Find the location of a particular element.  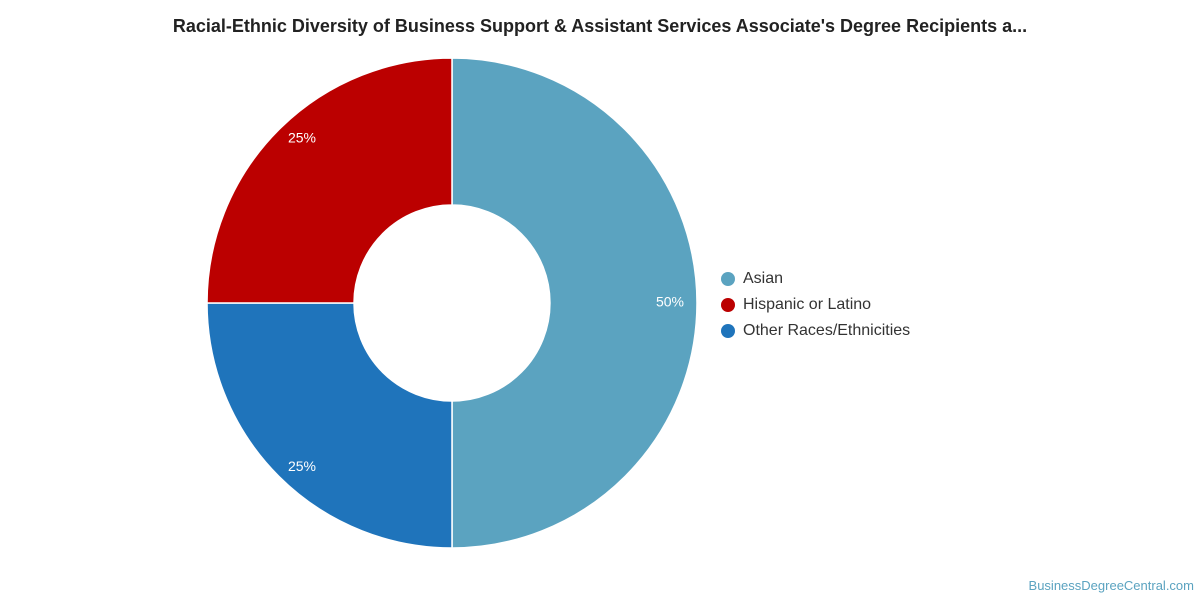

legend-item-other-races-ethnicities: Other Races/Ethnicities is located at coordinates (815, 331).